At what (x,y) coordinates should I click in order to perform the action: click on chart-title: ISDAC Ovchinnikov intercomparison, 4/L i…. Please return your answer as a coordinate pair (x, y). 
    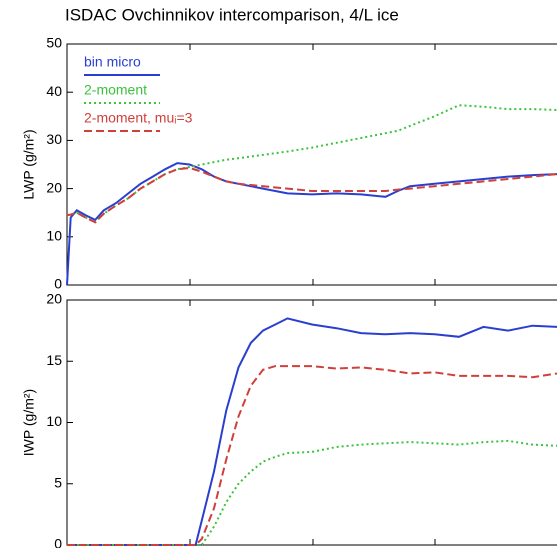
    Looking at the image, I should click on (232, 14).